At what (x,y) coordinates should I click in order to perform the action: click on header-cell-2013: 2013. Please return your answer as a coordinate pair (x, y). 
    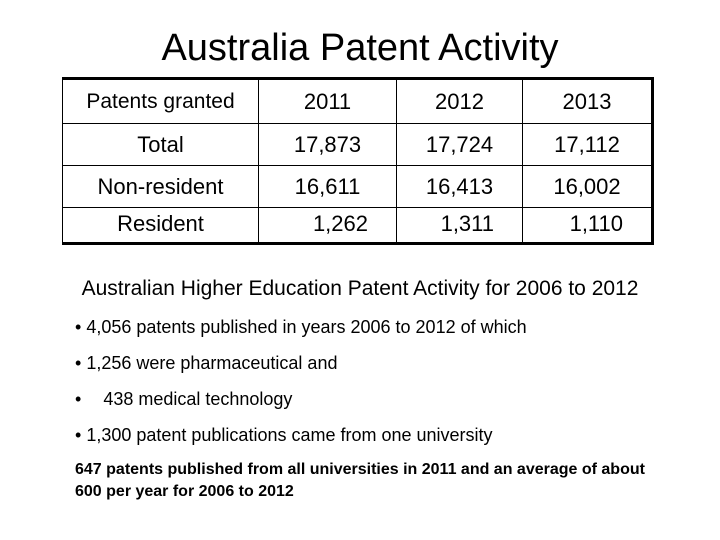
    Looking at the image, I should click on (587, 101).